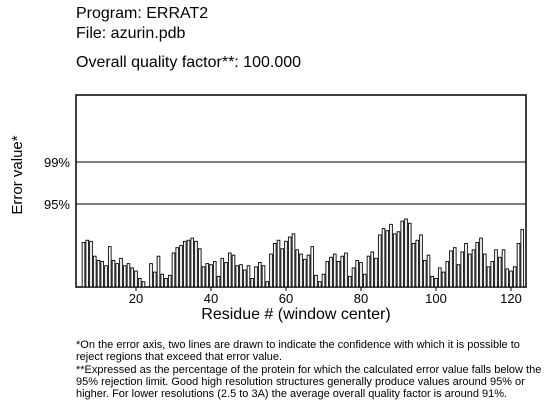 The image size is (550, 420). I want to click on program-label: Program: ERRAT2, so click(142, 13).